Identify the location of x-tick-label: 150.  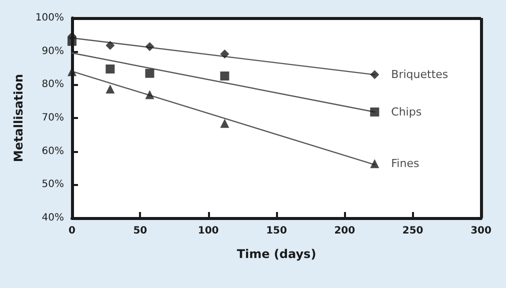
(276, 231).